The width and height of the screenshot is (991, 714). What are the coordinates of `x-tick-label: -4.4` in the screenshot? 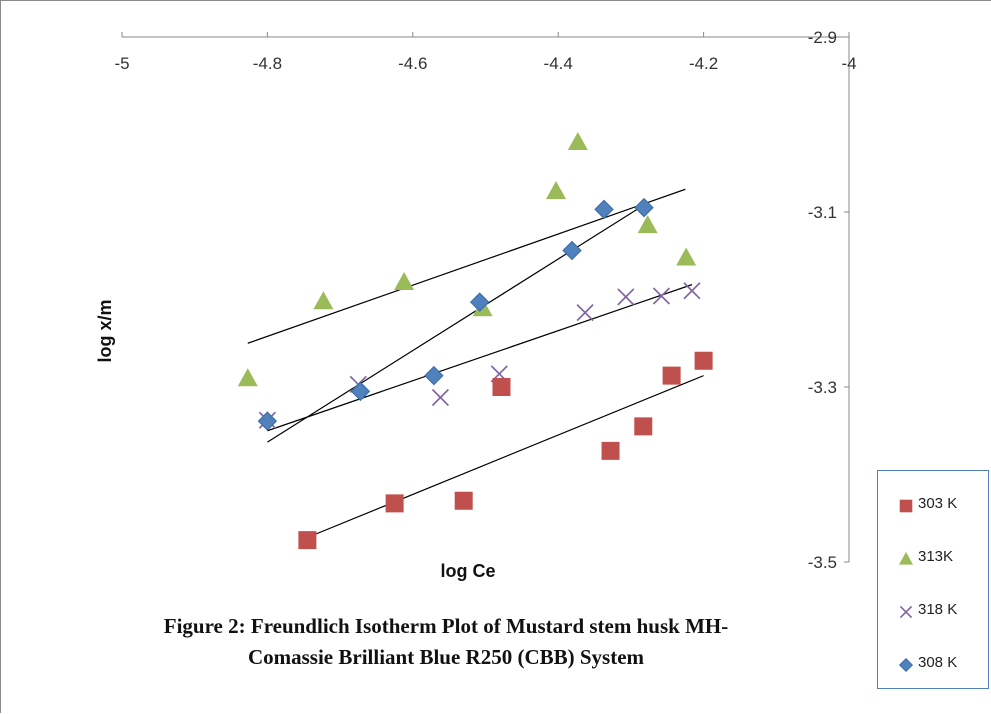 It's located at (558, 63).